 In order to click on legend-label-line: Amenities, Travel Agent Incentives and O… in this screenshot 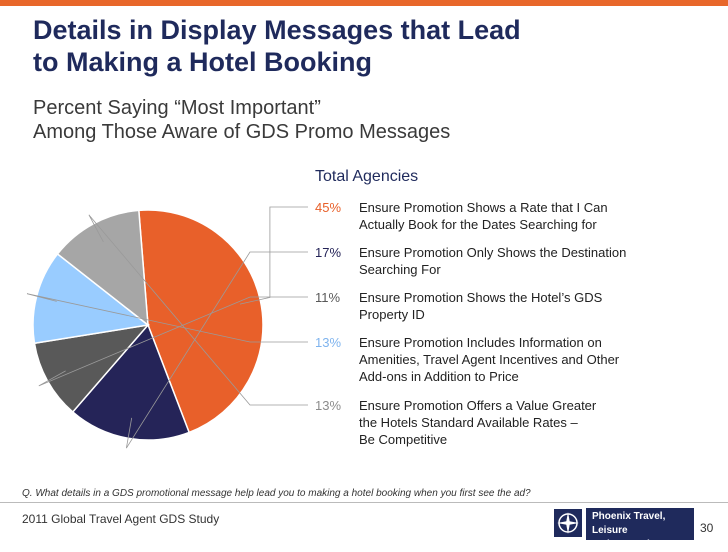, I will do `click(489, 359)`.